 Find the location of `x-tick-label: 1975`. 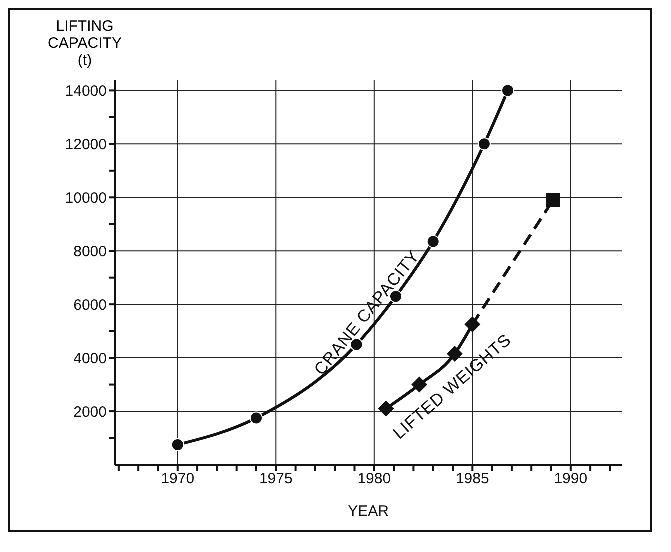

x-tick-label: 1975 is located at coordinates (276, 479).